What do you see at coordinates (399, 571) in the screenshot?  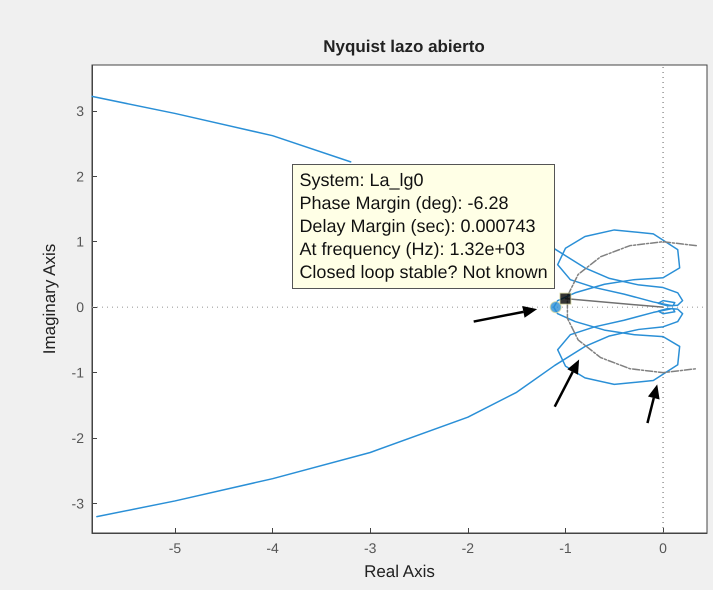 I see `x-axis-title: Real Axis` at bounding box center [399, 571].